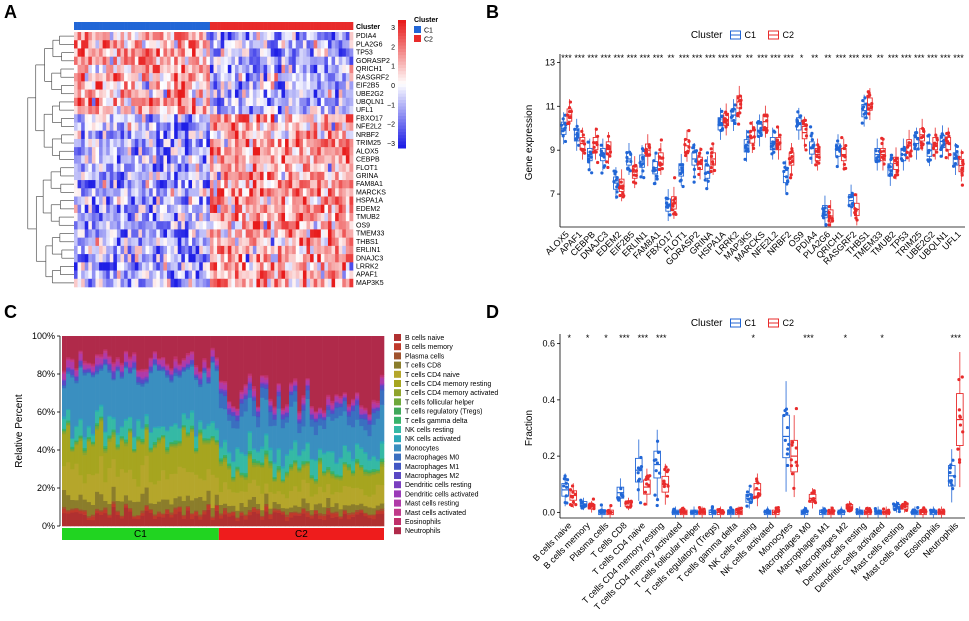  What do you see at coordinates (368, 209) in the screenshot?
I see `gene-label: EDEM2` at bounding box center [368, 209].